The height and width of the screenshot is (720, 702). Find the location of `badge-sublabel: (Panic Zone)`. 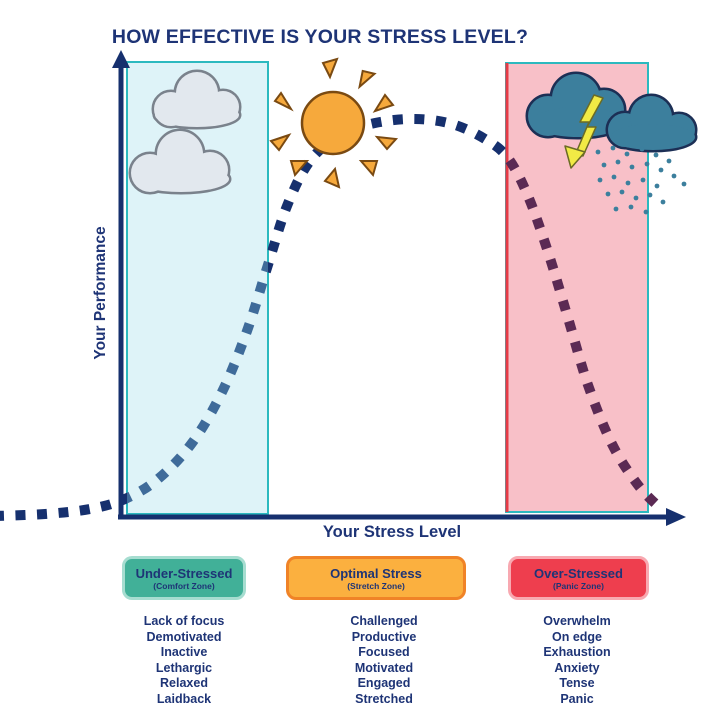

badge-sublabel: (Panic Zone) is located at coordinates (578, 585).